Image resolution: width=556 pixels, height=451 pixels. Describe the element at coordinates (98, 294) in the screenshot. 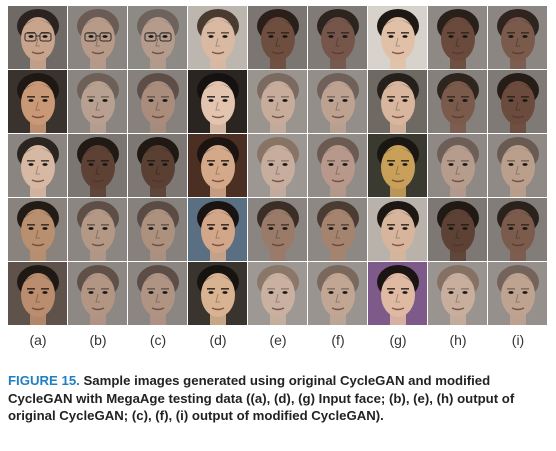

I see `face-image-row5-b` at that location.